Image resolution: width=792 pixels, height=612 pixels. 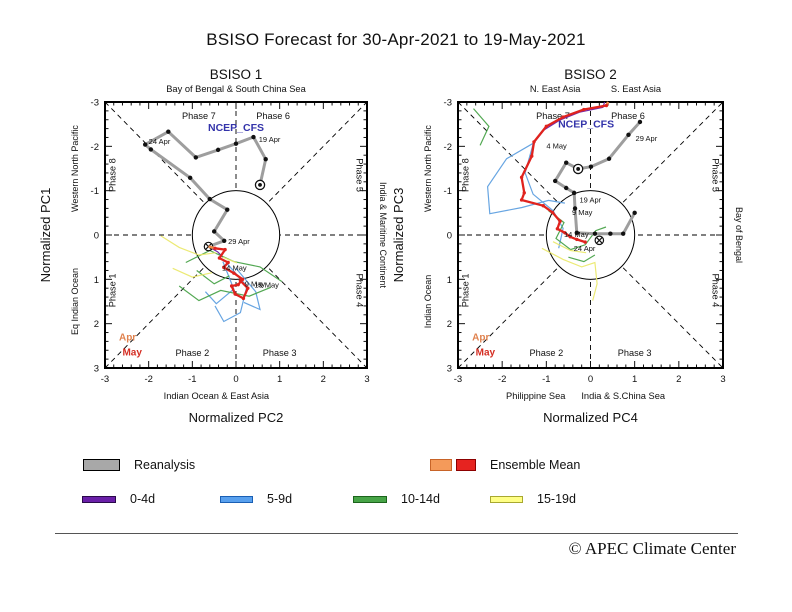 I want to click on date-label: 14 May, so click(x=234, y=267).